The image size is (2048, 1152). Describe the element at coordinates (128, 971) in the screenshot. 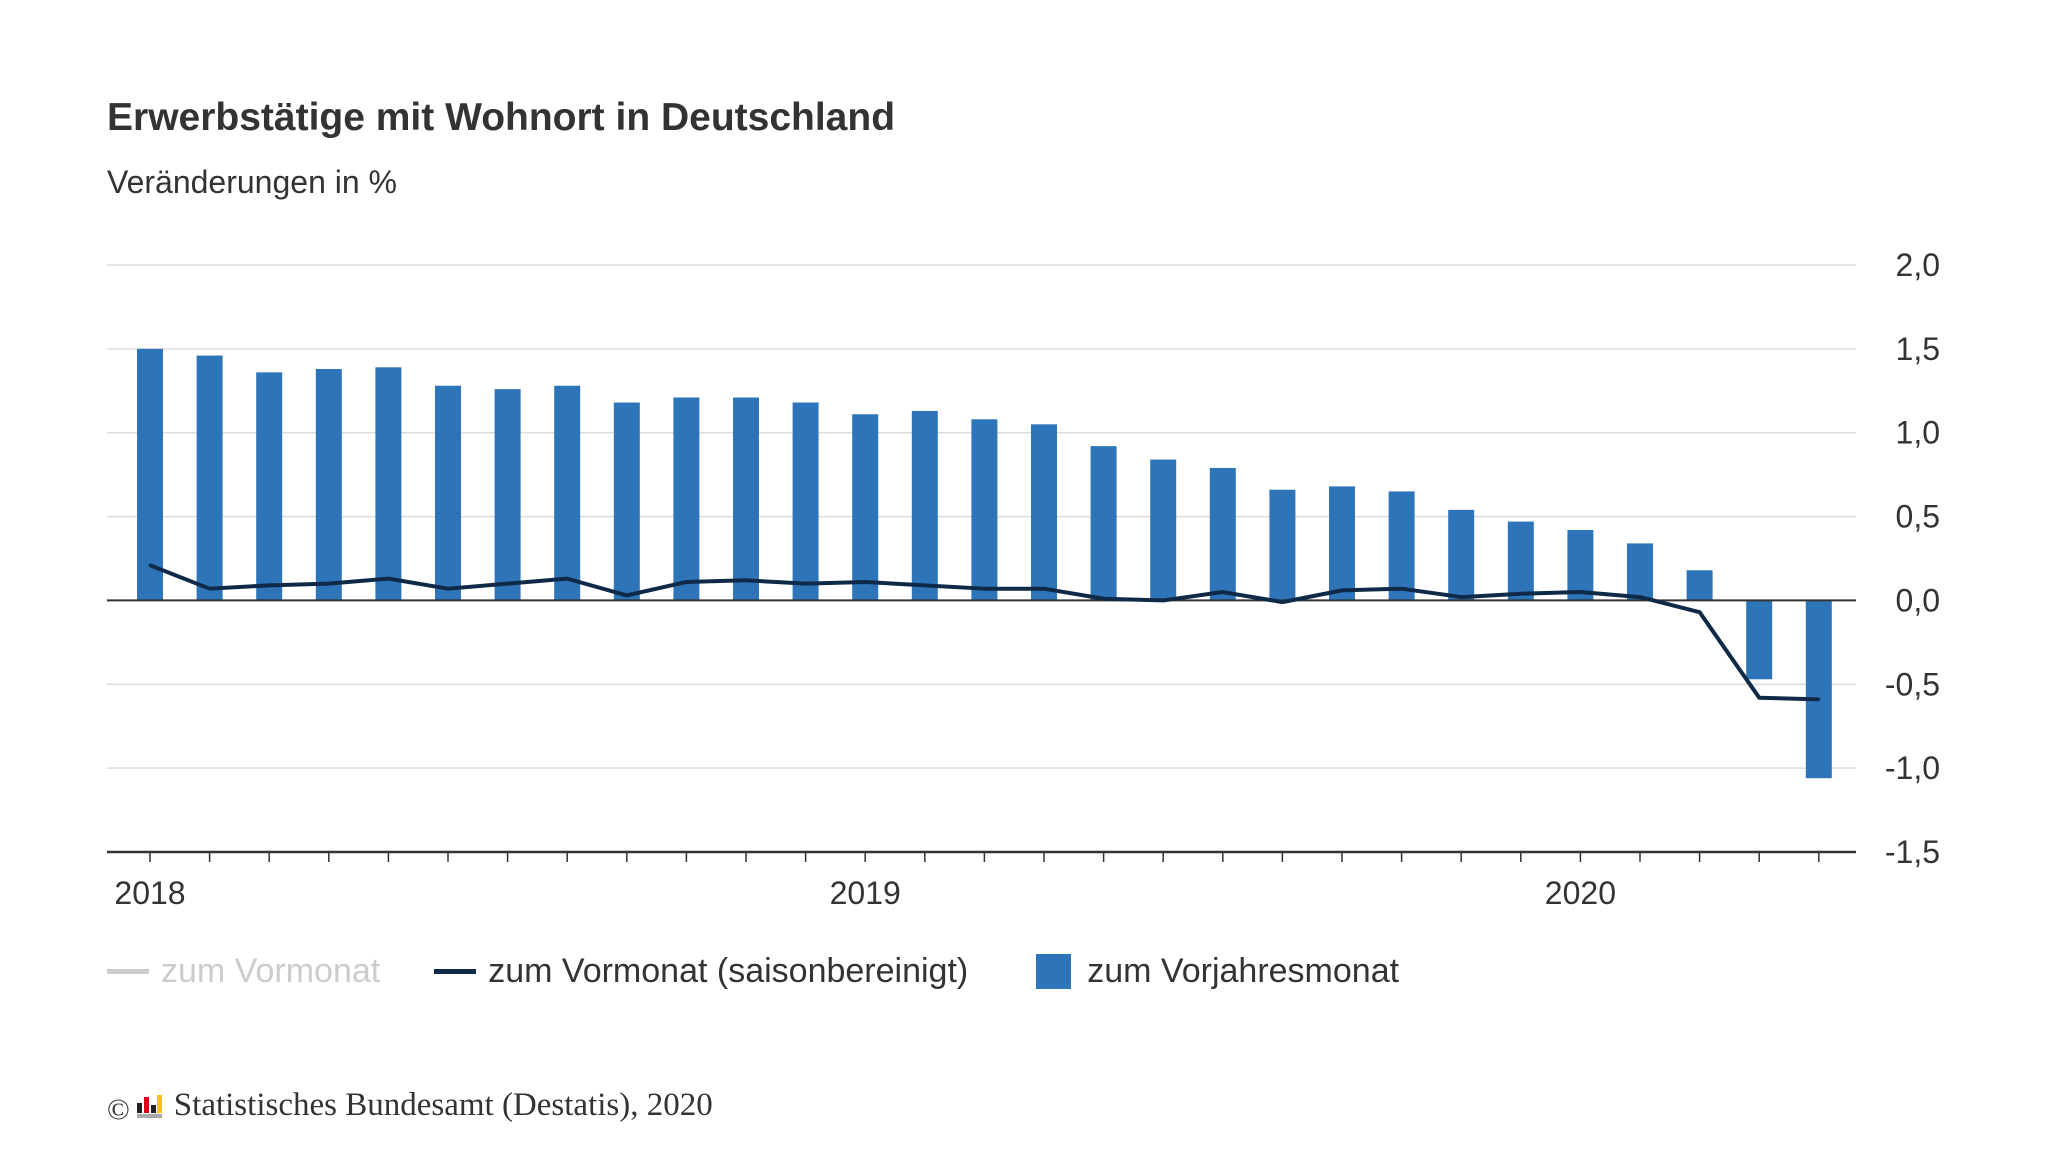

I see `legend-swatch-vormonat` at that location.